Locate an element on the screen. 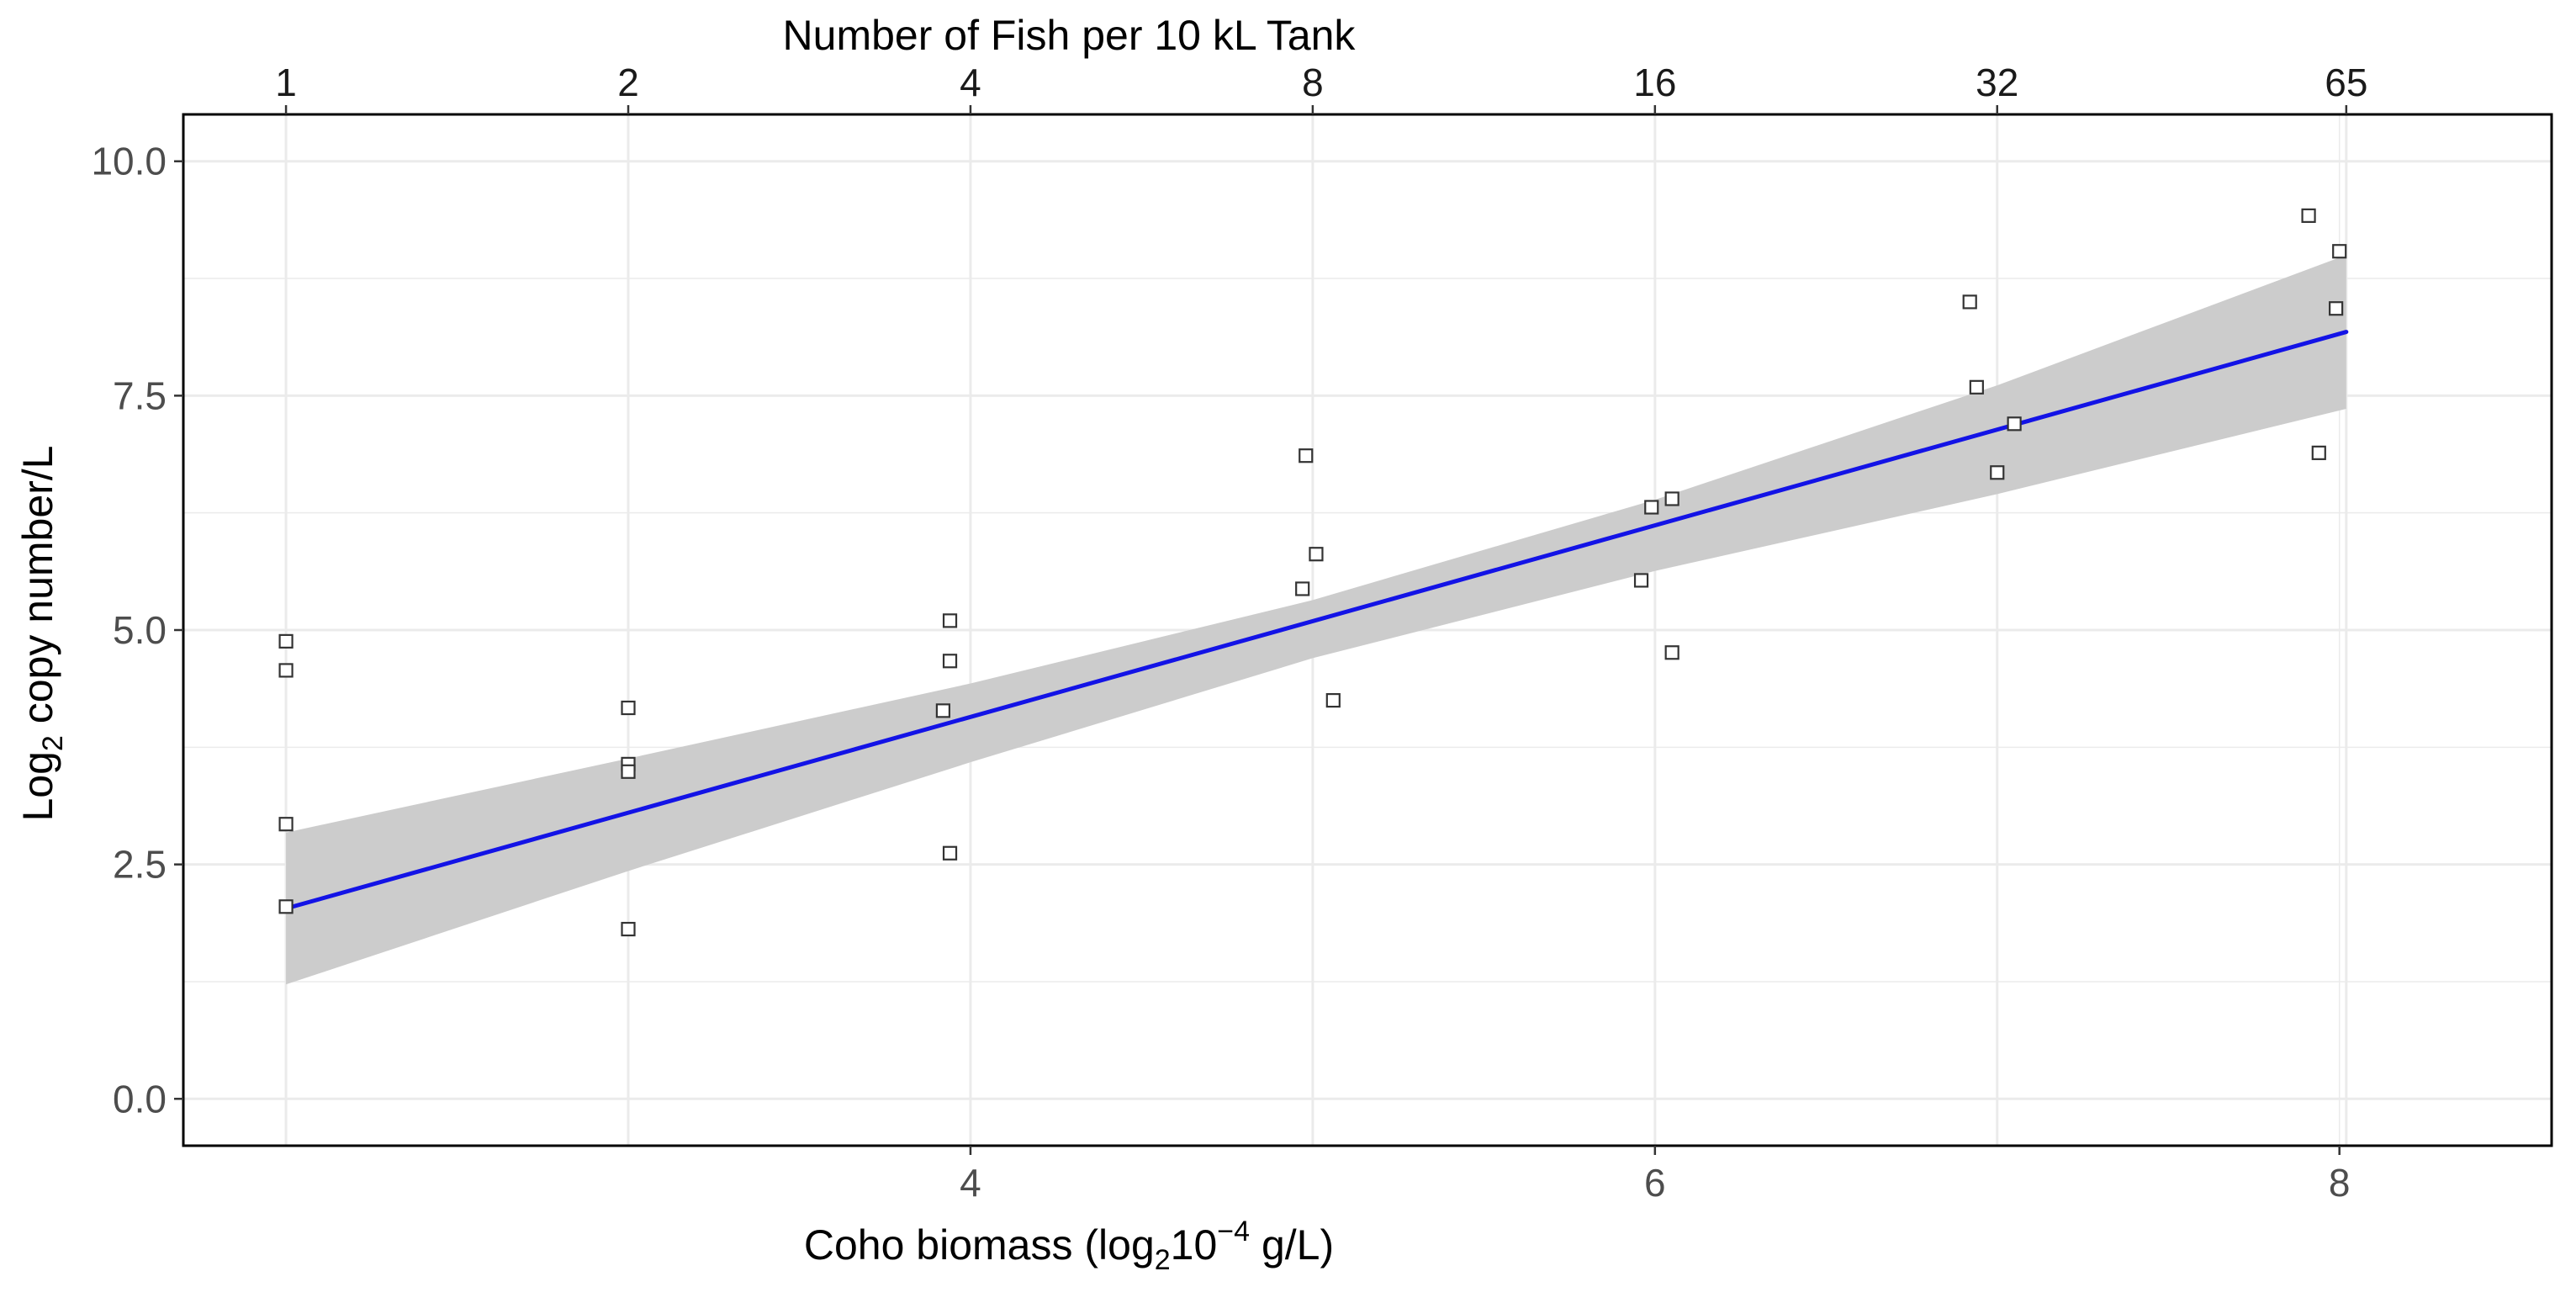 The height and width of the screenshot is (1303, 2576). top-tick-label: 65 is located at coordinates (2346, 82).